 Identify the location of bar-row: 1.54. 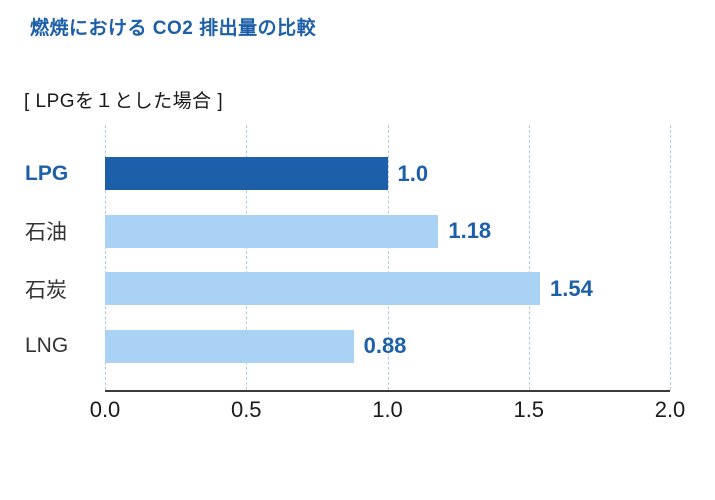
(387, 289).